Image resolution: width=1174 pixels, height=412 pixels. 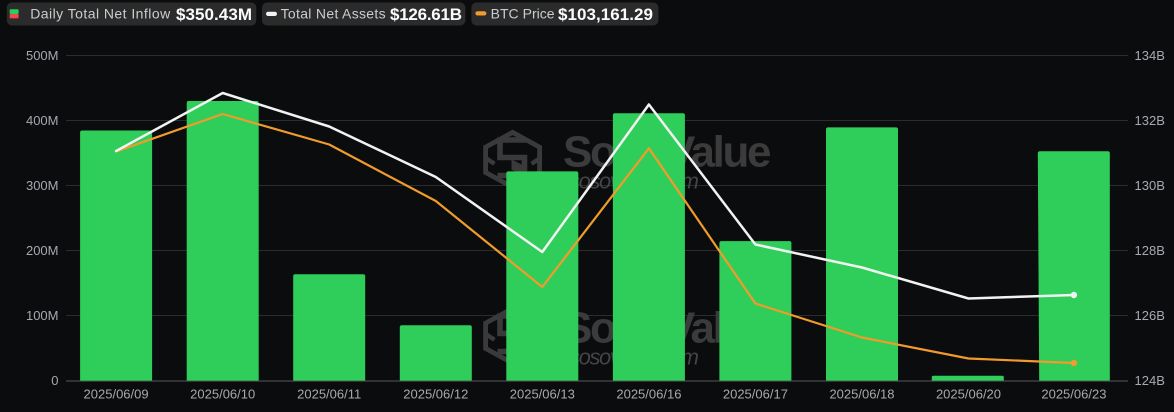 I want to click on svg-text: 128B, so click(x=1150, y=250).